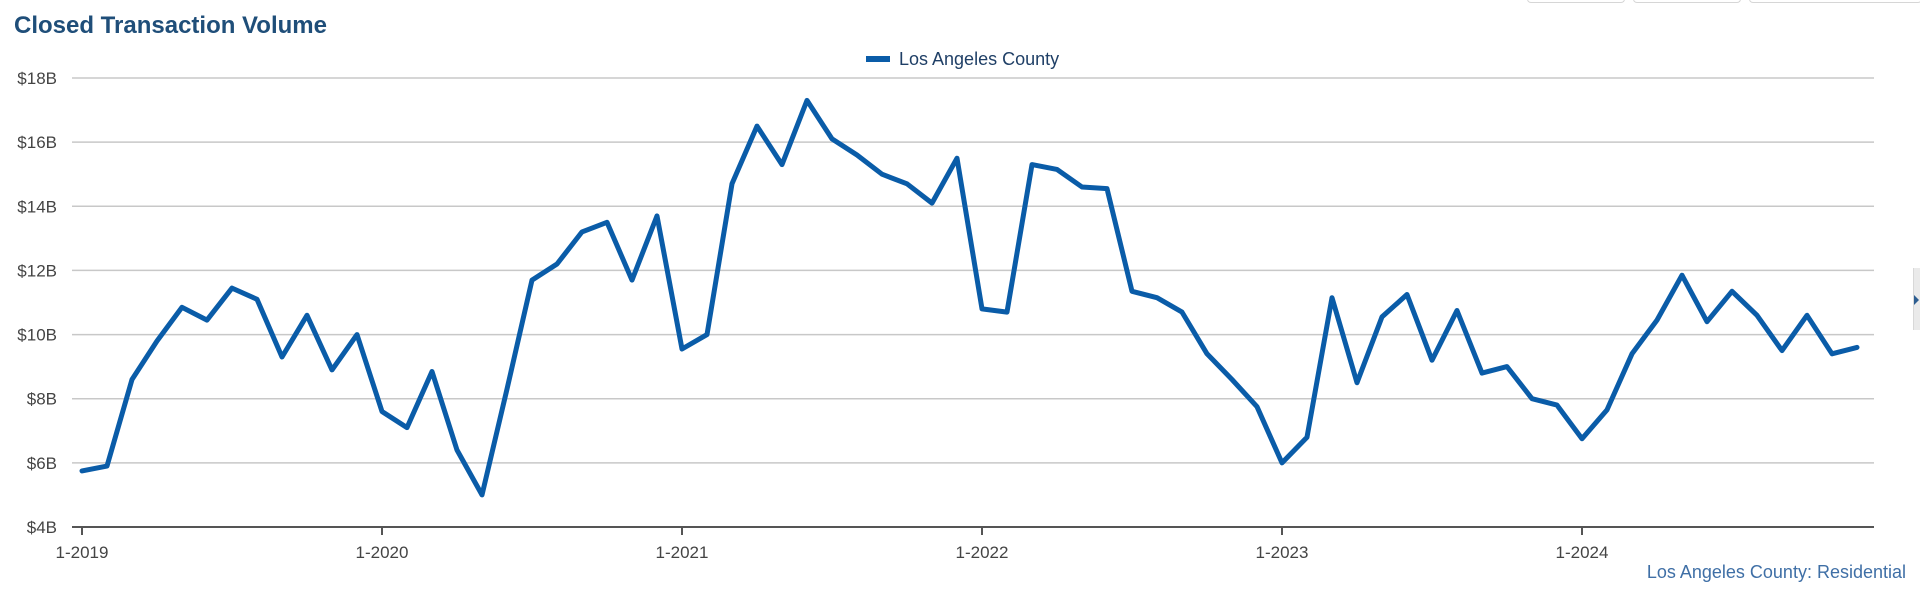 The width and height of the screenshot is (1920, 597). Describe the element at coordinates (382, 552) in the screenshot. I see `x-tick-label: 1-2020` at that location.